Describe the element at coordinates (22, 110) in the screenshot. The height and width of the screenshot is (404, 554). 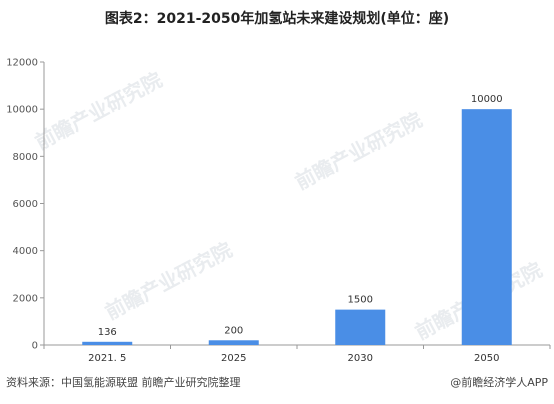
I see `y-tick-label: 10000` at that location.